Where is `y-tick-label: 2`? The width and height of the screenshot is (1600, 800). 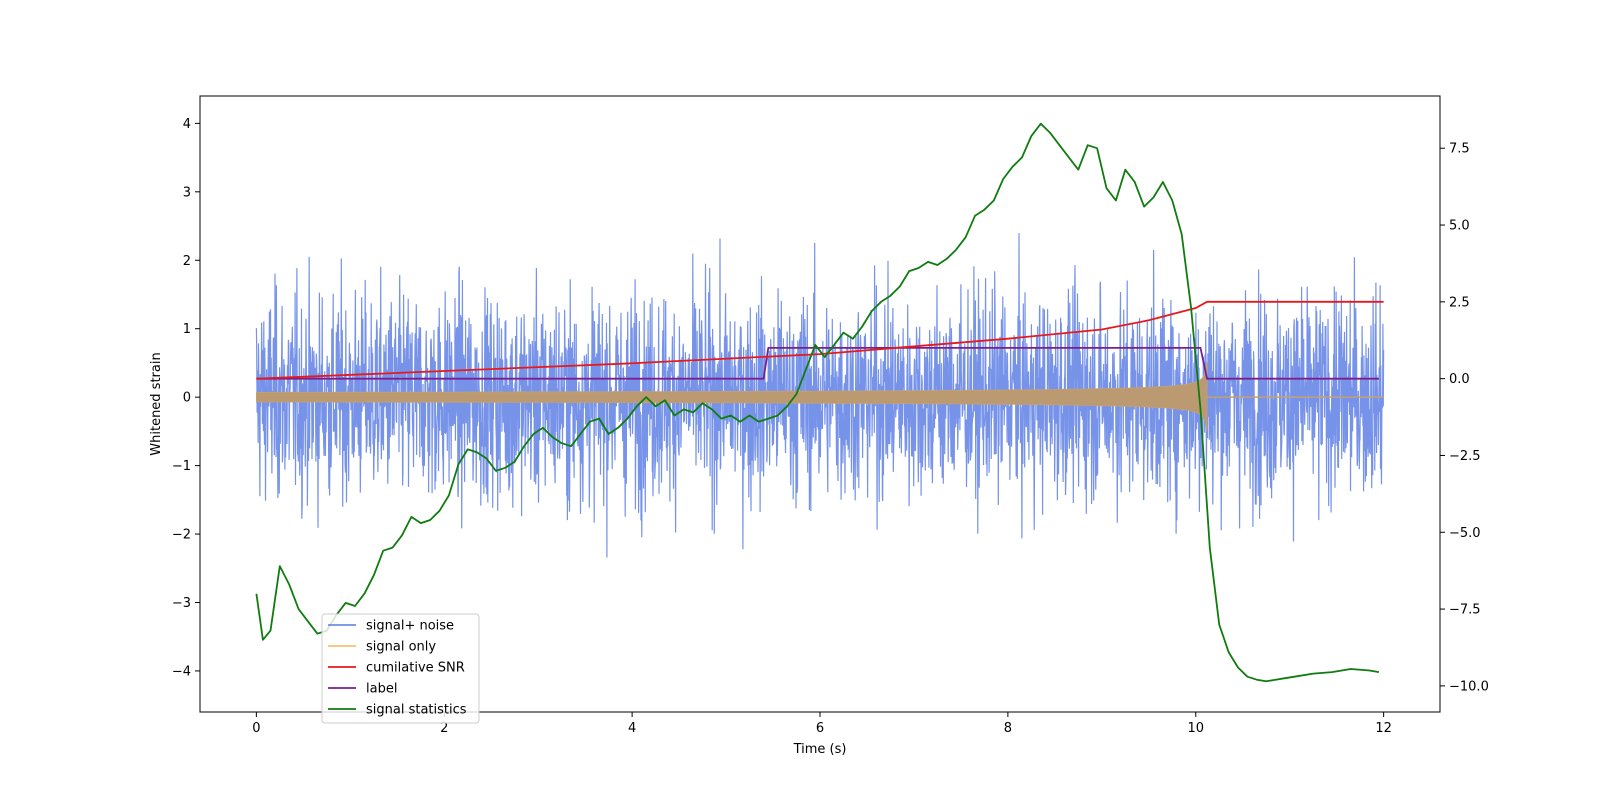 y-tick-label: 2 is located at coordinates (187, 261).